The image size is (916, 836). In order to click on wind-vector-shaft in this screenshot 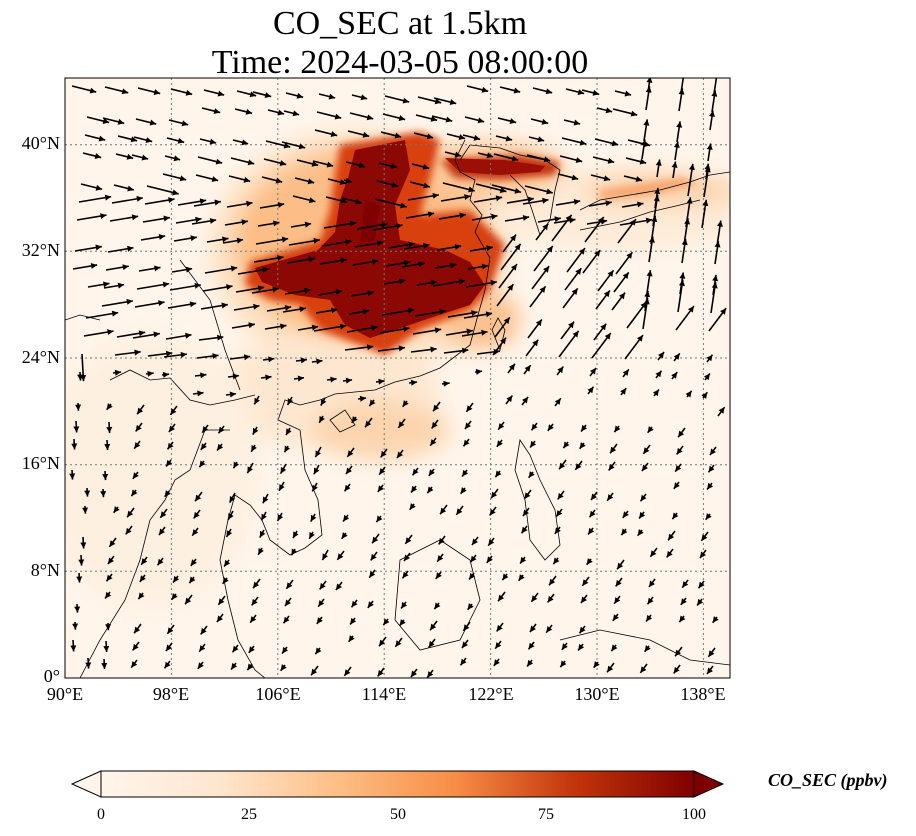, I will do `click(715, 86)`.